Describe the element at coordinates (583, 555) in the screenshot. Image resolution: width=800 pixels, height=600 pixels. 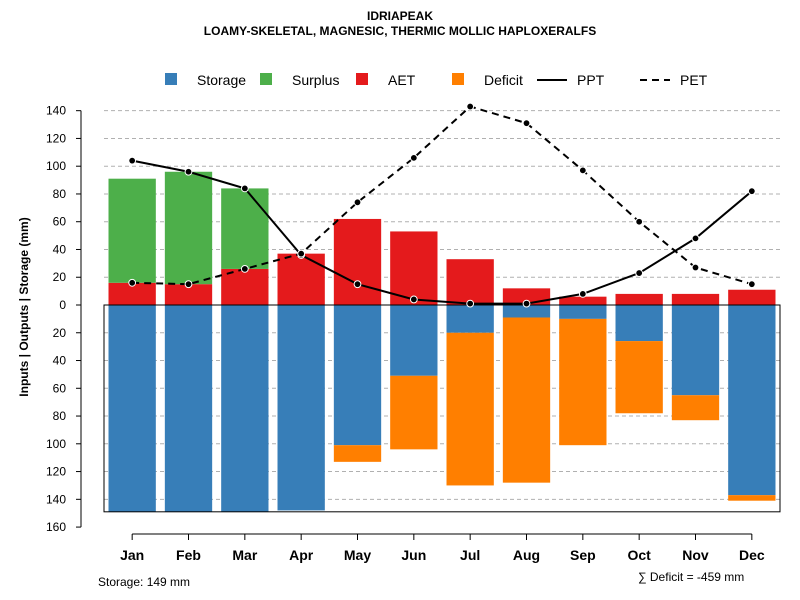
I see `x-tick-label: Sep` at that location.